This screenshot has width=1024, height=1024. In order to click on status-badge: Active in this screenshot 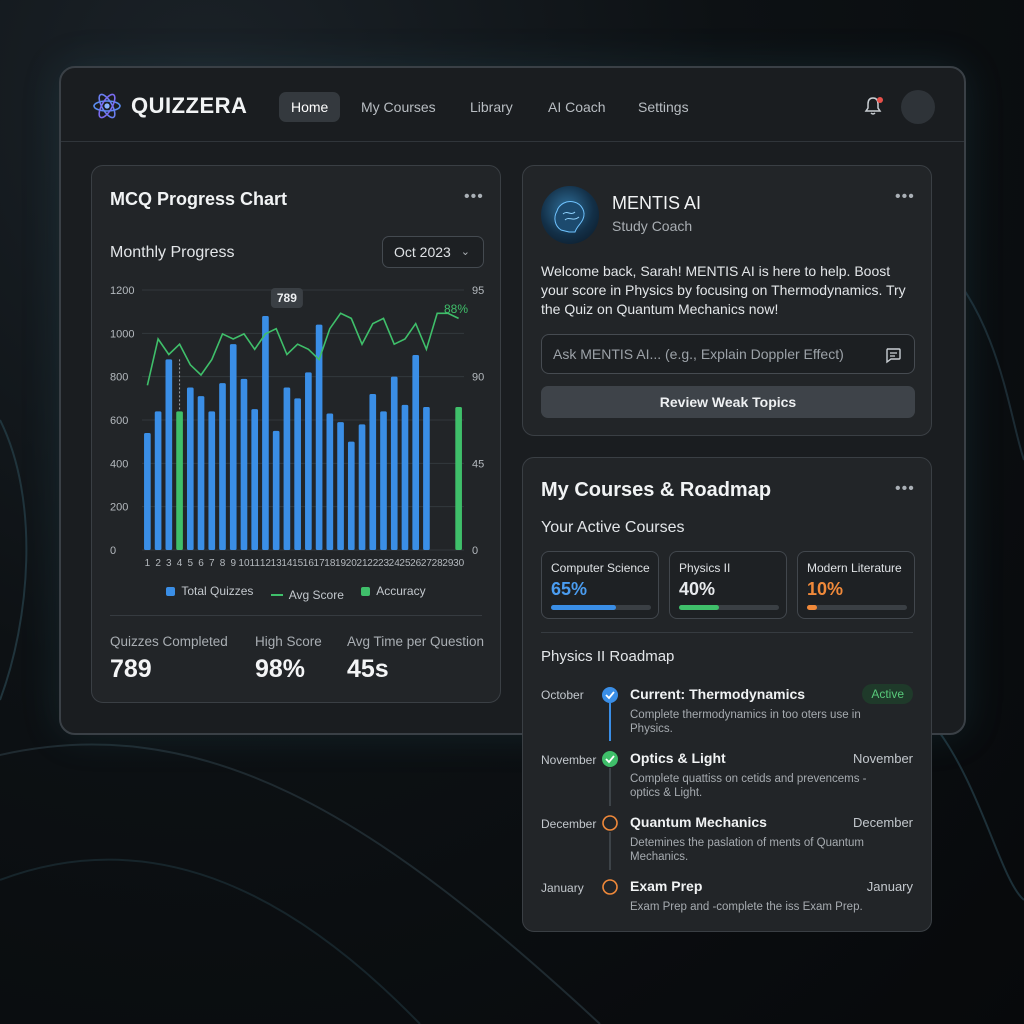, I will do `click(887, 694)`.